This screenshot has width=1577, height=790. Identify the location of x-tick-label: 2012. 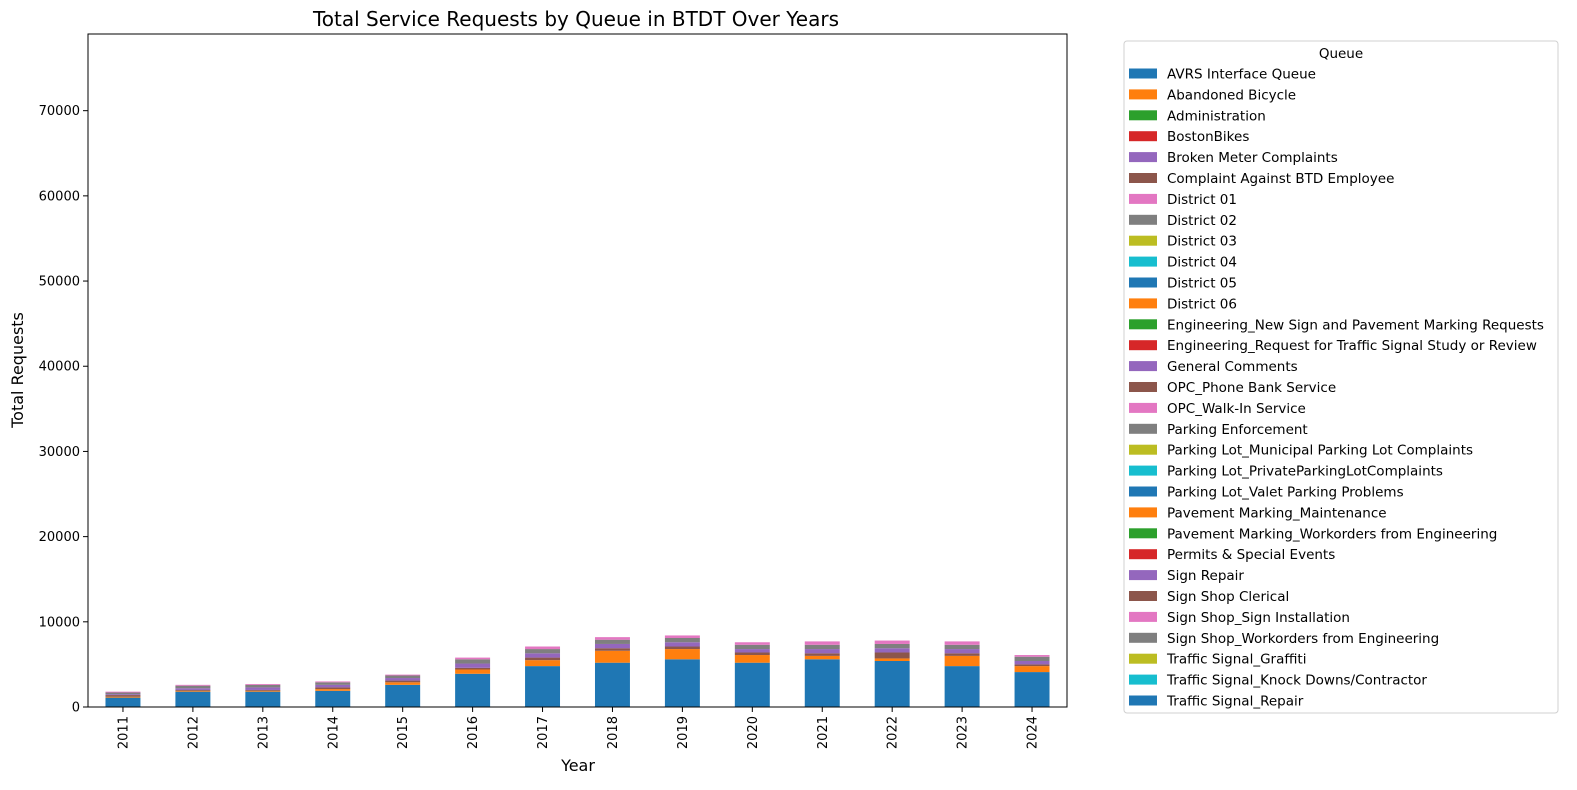
(193, 732).